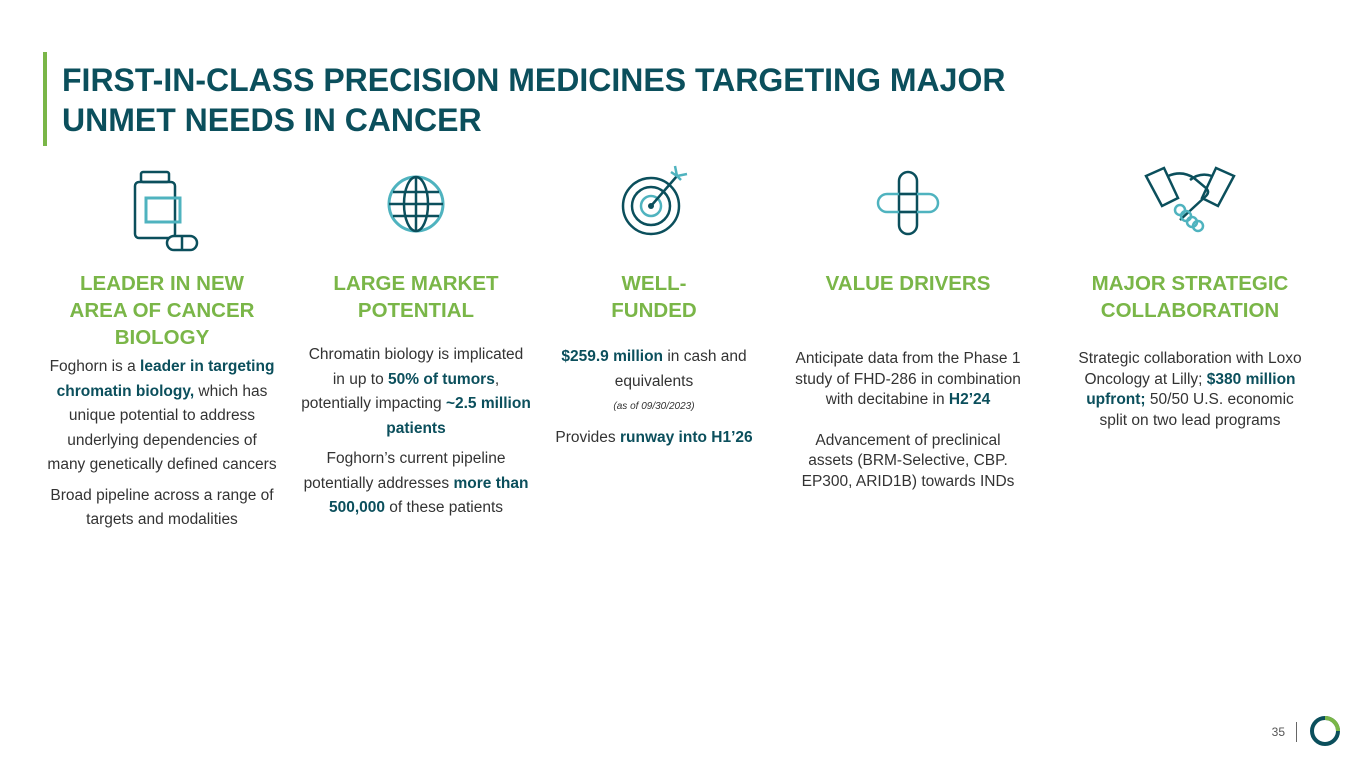 The width and height of the screenshot is (1365, 768). I want to click on heading-line: VALUE DRIVERS, so click(908, 283).